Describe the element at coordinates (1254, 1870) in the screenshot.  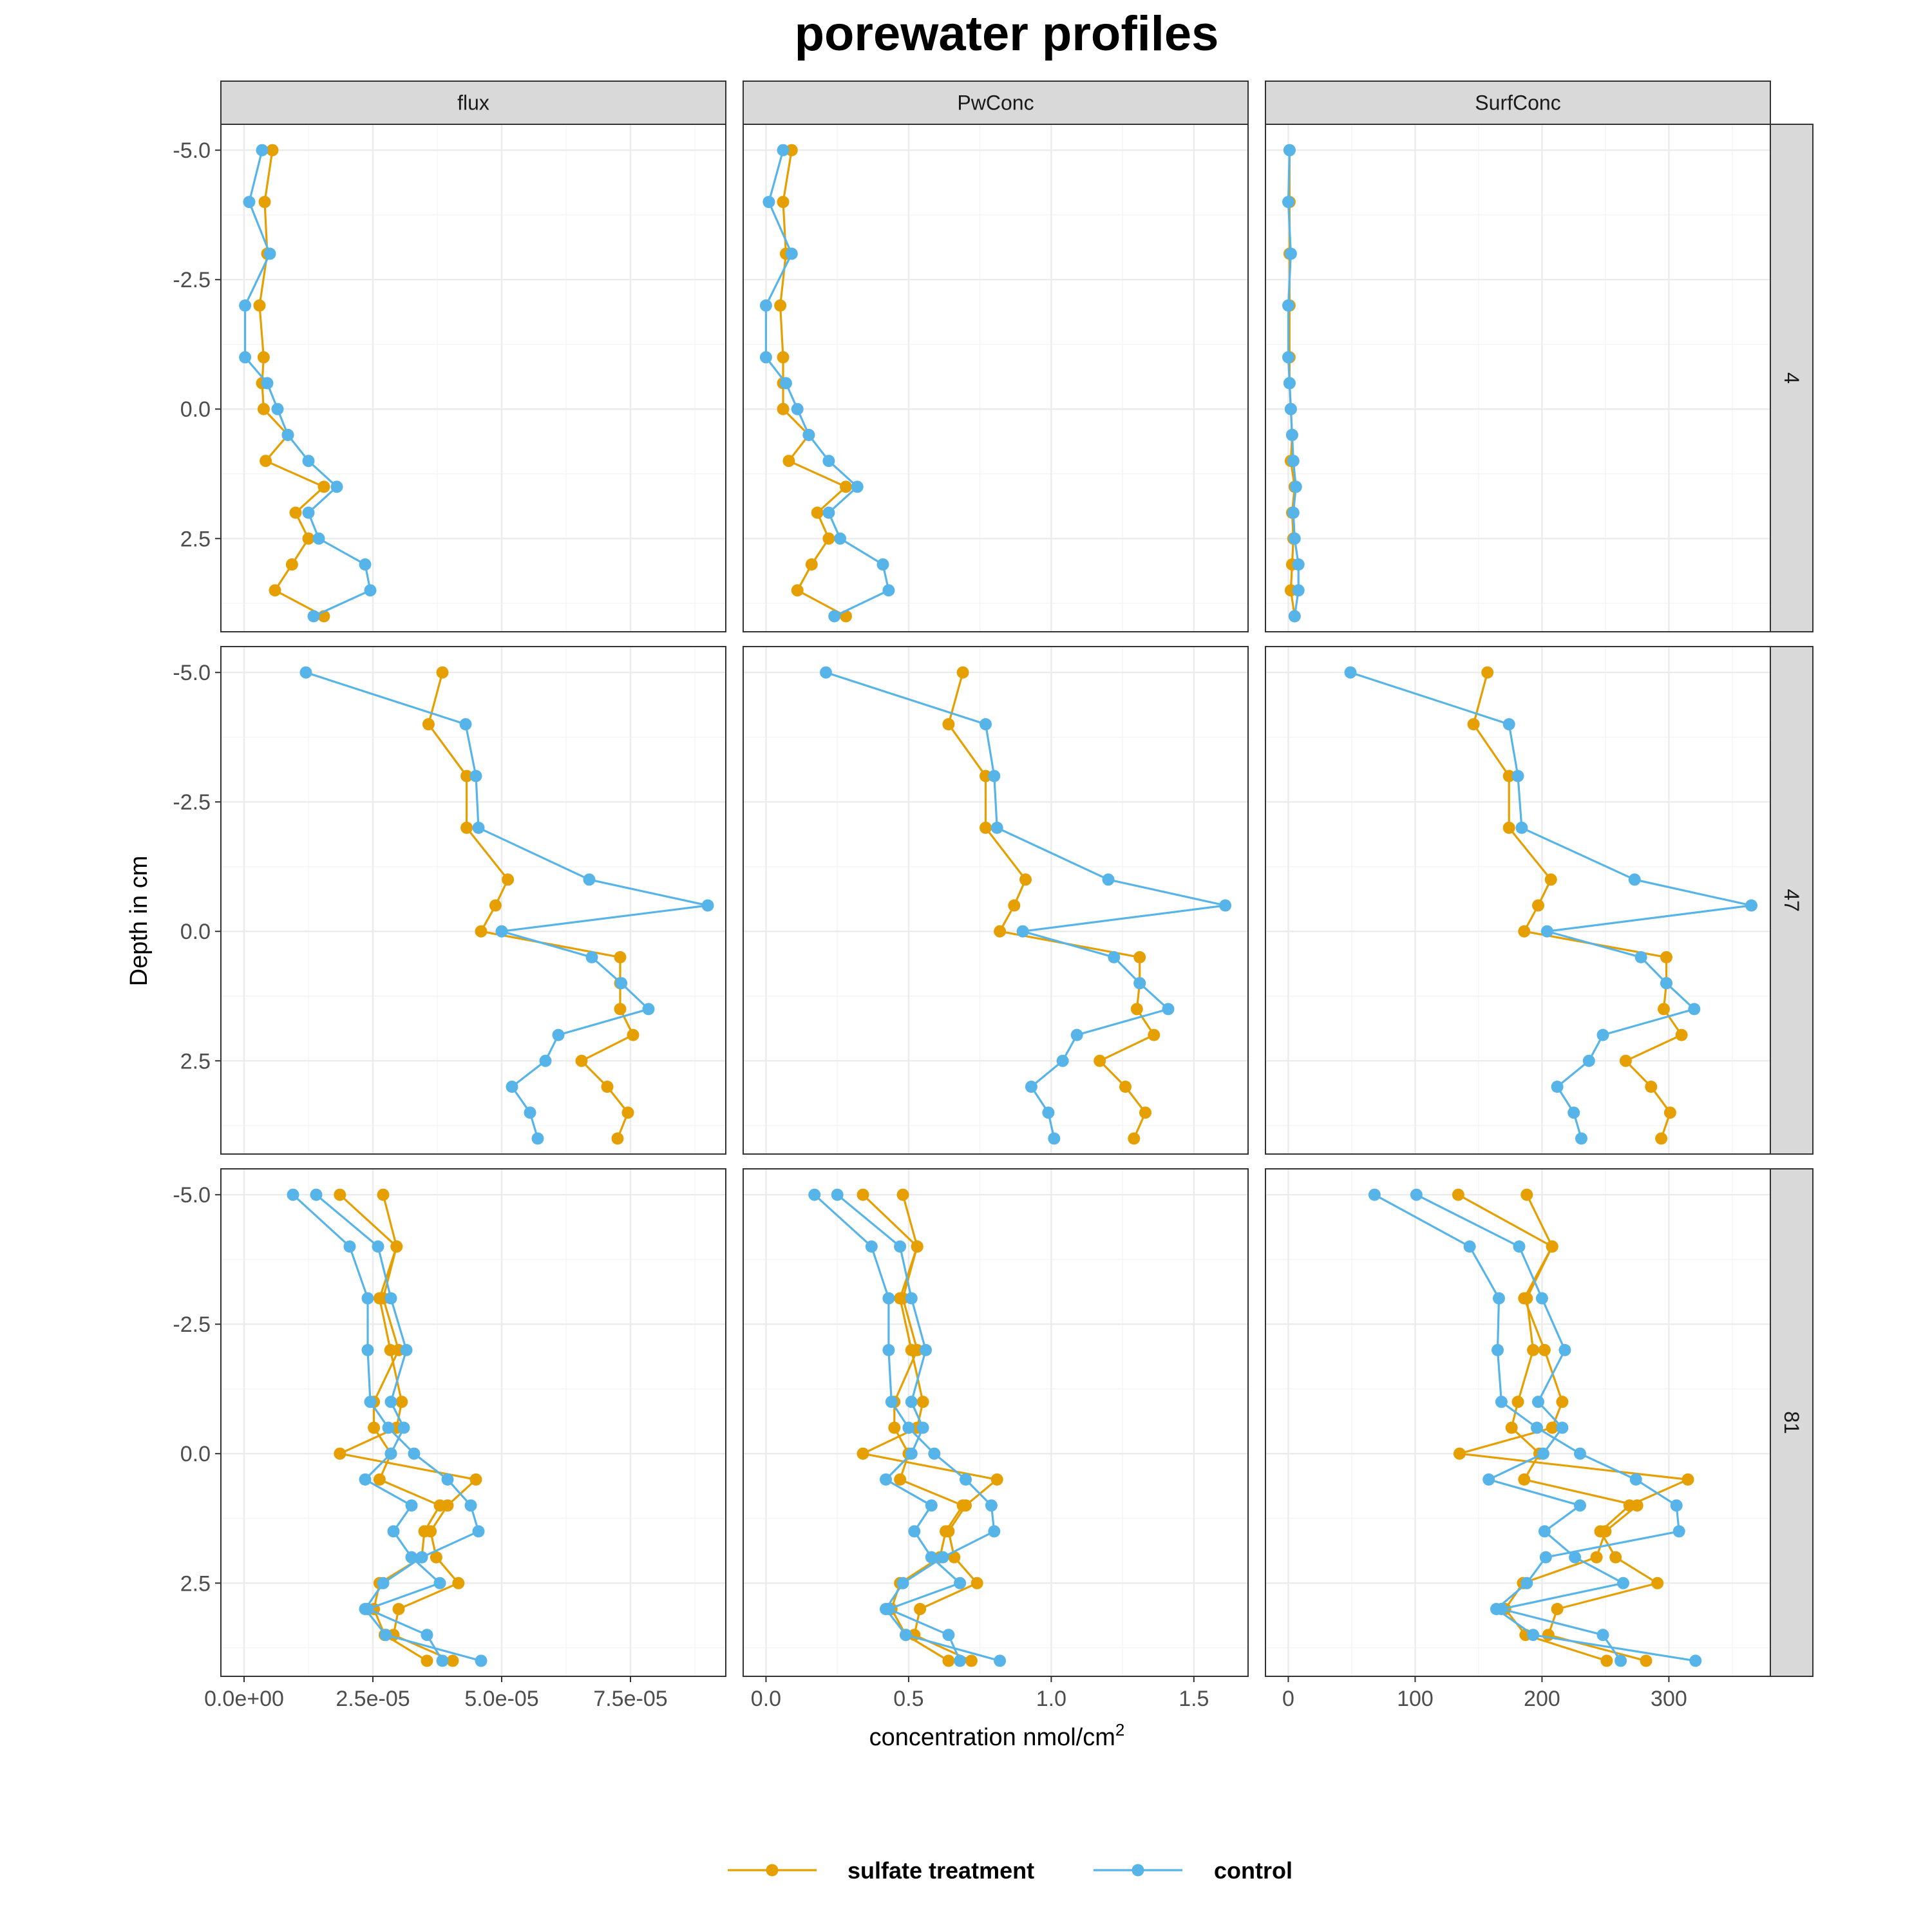
I see `legend-label: control` at that location.